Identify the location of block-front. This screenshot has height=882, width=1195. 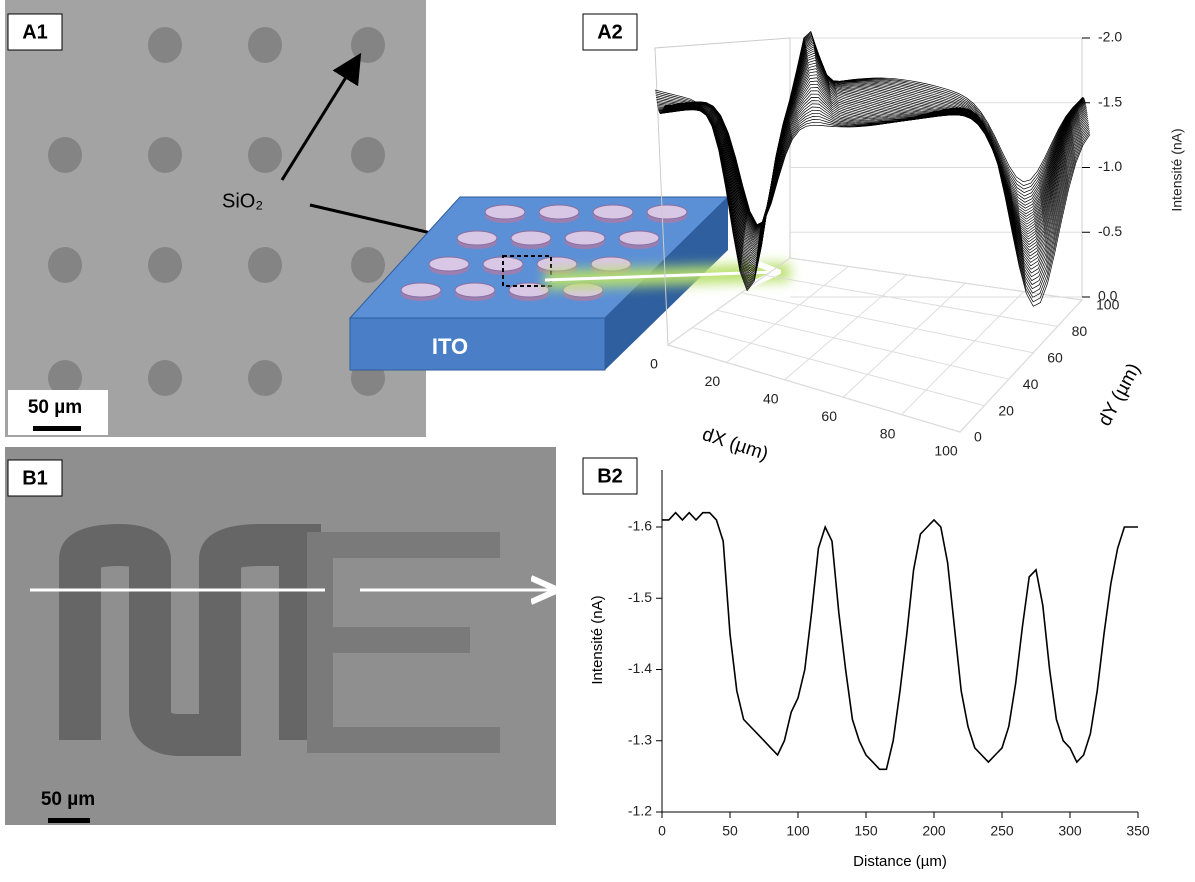
(477, 344).